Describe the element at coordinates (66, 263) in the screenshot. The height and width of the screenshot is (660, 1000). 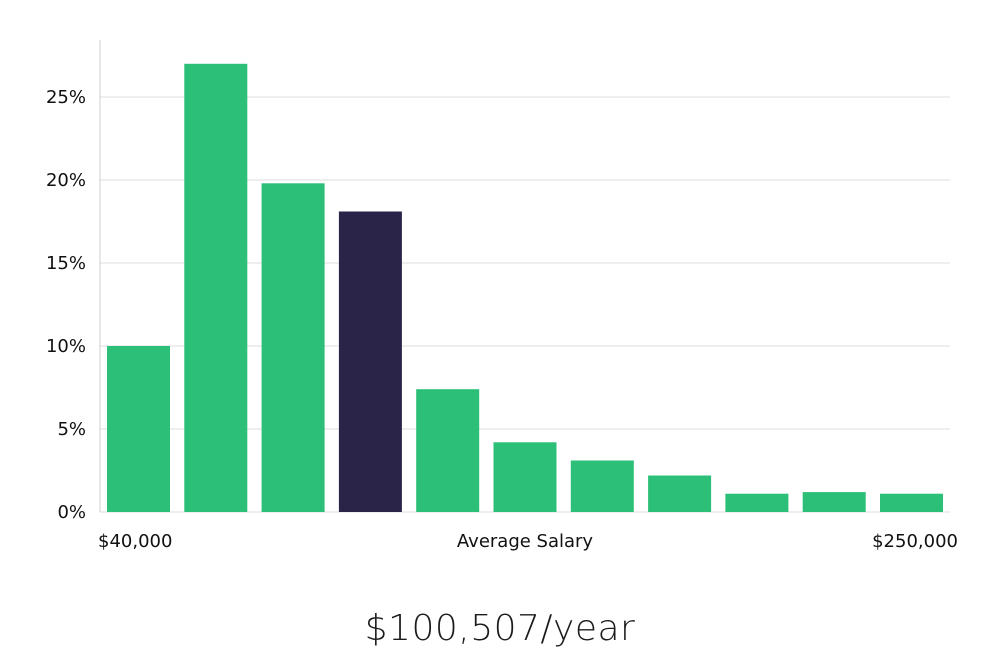
I see `y-tick-label: 15%` at that location.